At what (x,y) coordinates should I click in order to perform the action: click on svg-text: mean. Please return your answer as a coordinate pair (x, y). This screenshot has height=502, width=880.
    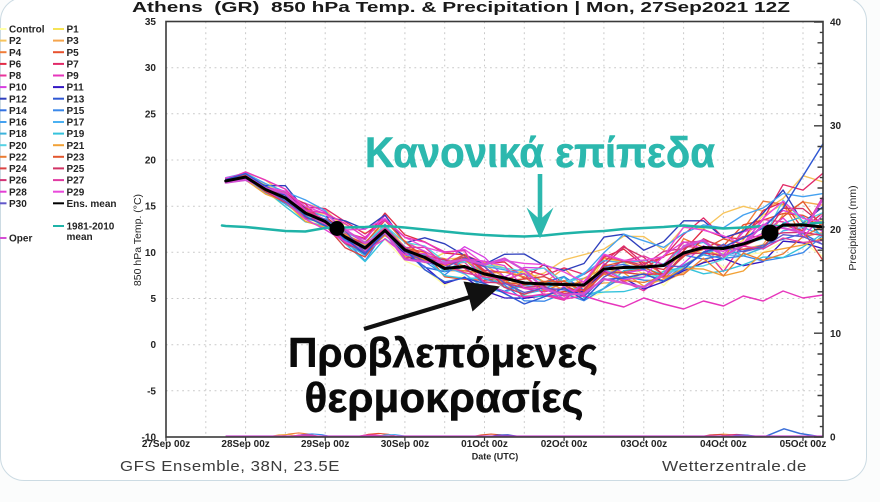
    Looking at the image, I should click on (80, 237).